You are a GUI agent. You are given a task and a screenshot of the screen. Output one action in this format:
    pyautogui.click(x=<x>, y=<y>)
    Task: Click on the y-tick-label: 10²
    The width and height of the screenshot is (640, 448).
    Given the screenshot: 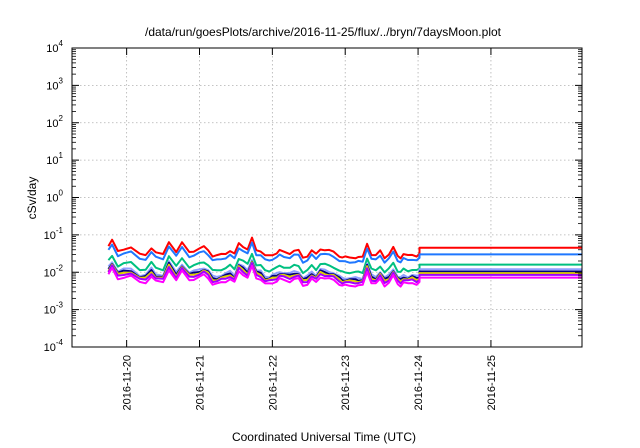 What is the action you would take?
    pyautogui.click(x=54, y=122)
    